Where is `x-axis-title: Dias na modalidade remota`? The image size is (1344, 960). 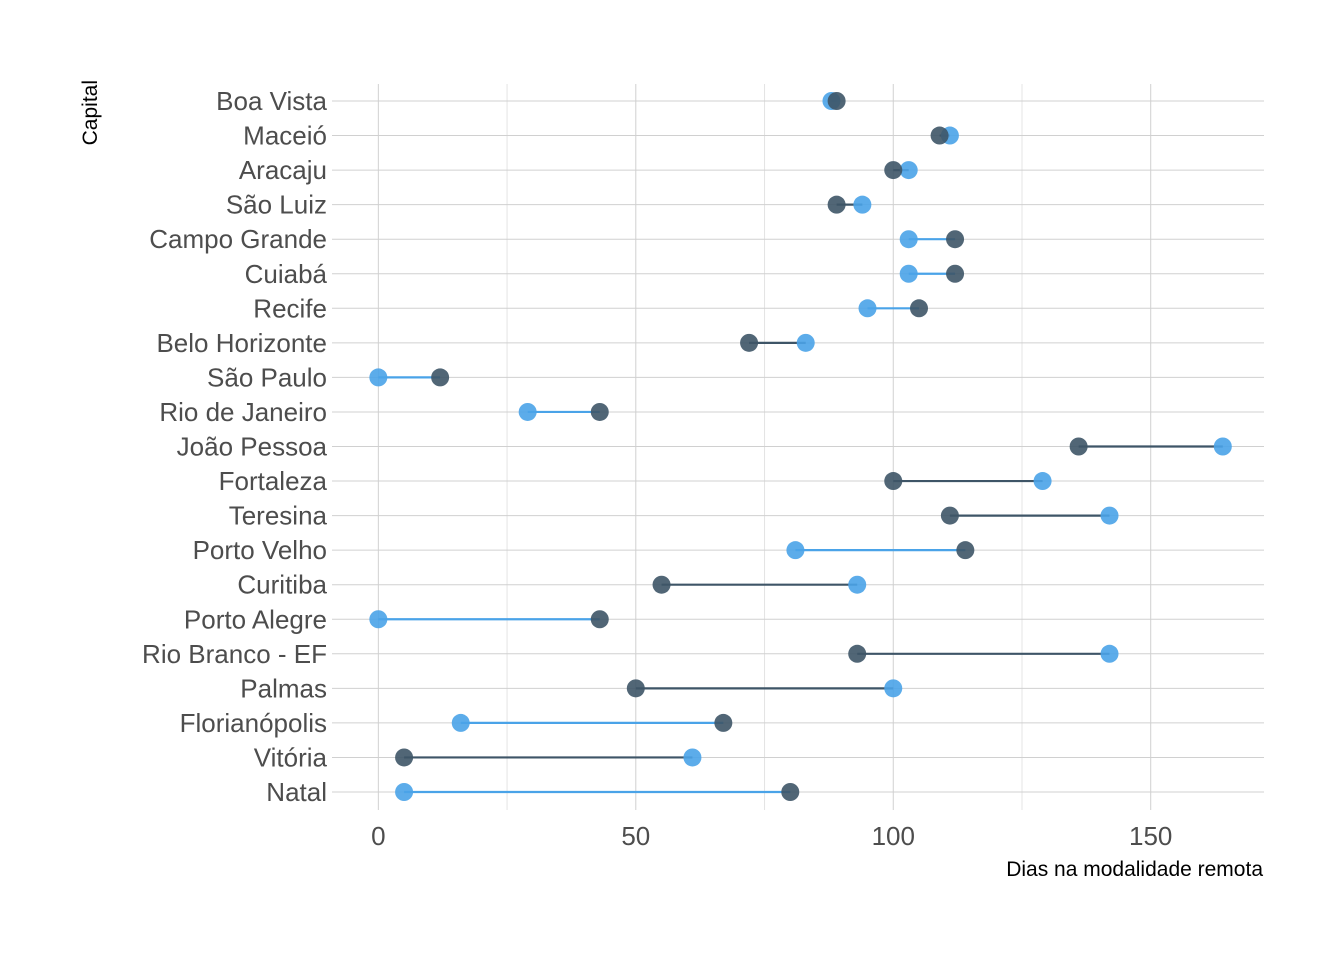
x-axis-title: Dias na modalidade remota is located at coordinates (1134, 869).